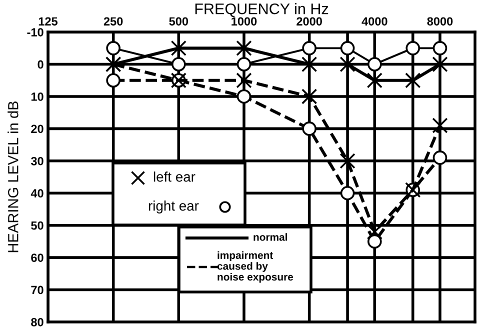 Image resolution: width=500 pixels, height=334 pixels. I want to click on y-tick-label: 60, so click(37, 258).